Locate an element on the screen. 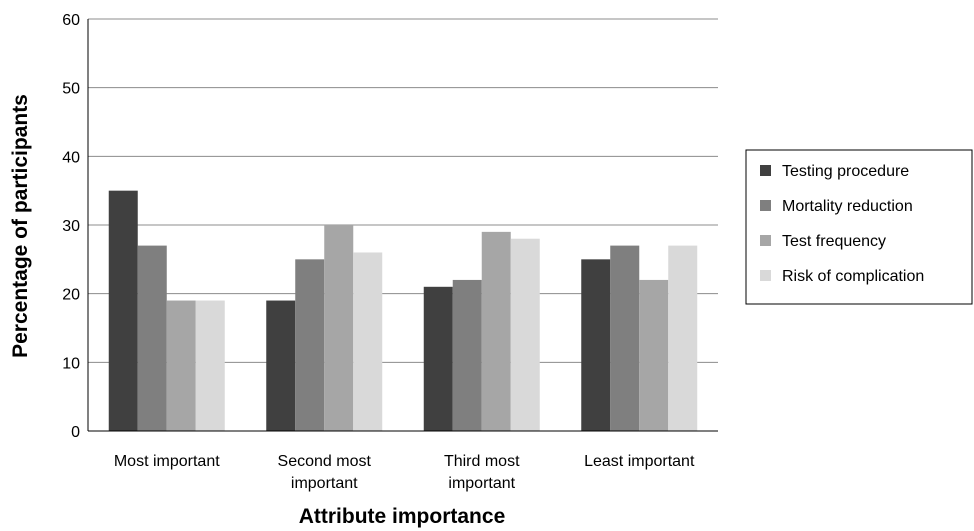  x-category-label: Least important is located at coordinates (639, 461).